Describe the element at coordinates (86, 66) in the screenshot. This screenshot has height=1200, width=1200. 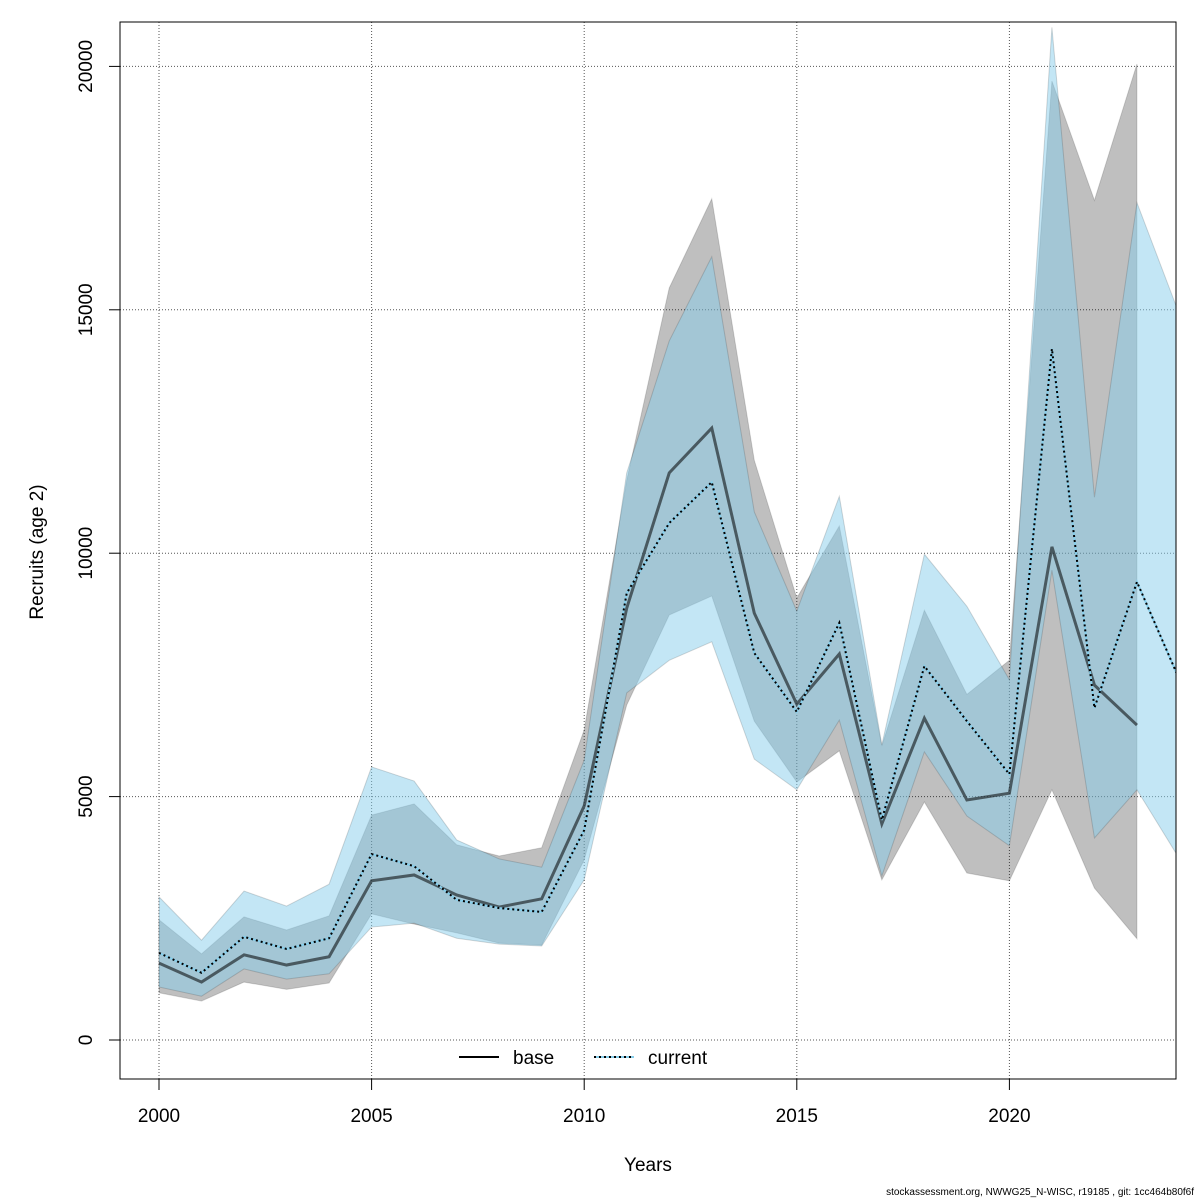
I see `y-tick-label: 20000` at that location.